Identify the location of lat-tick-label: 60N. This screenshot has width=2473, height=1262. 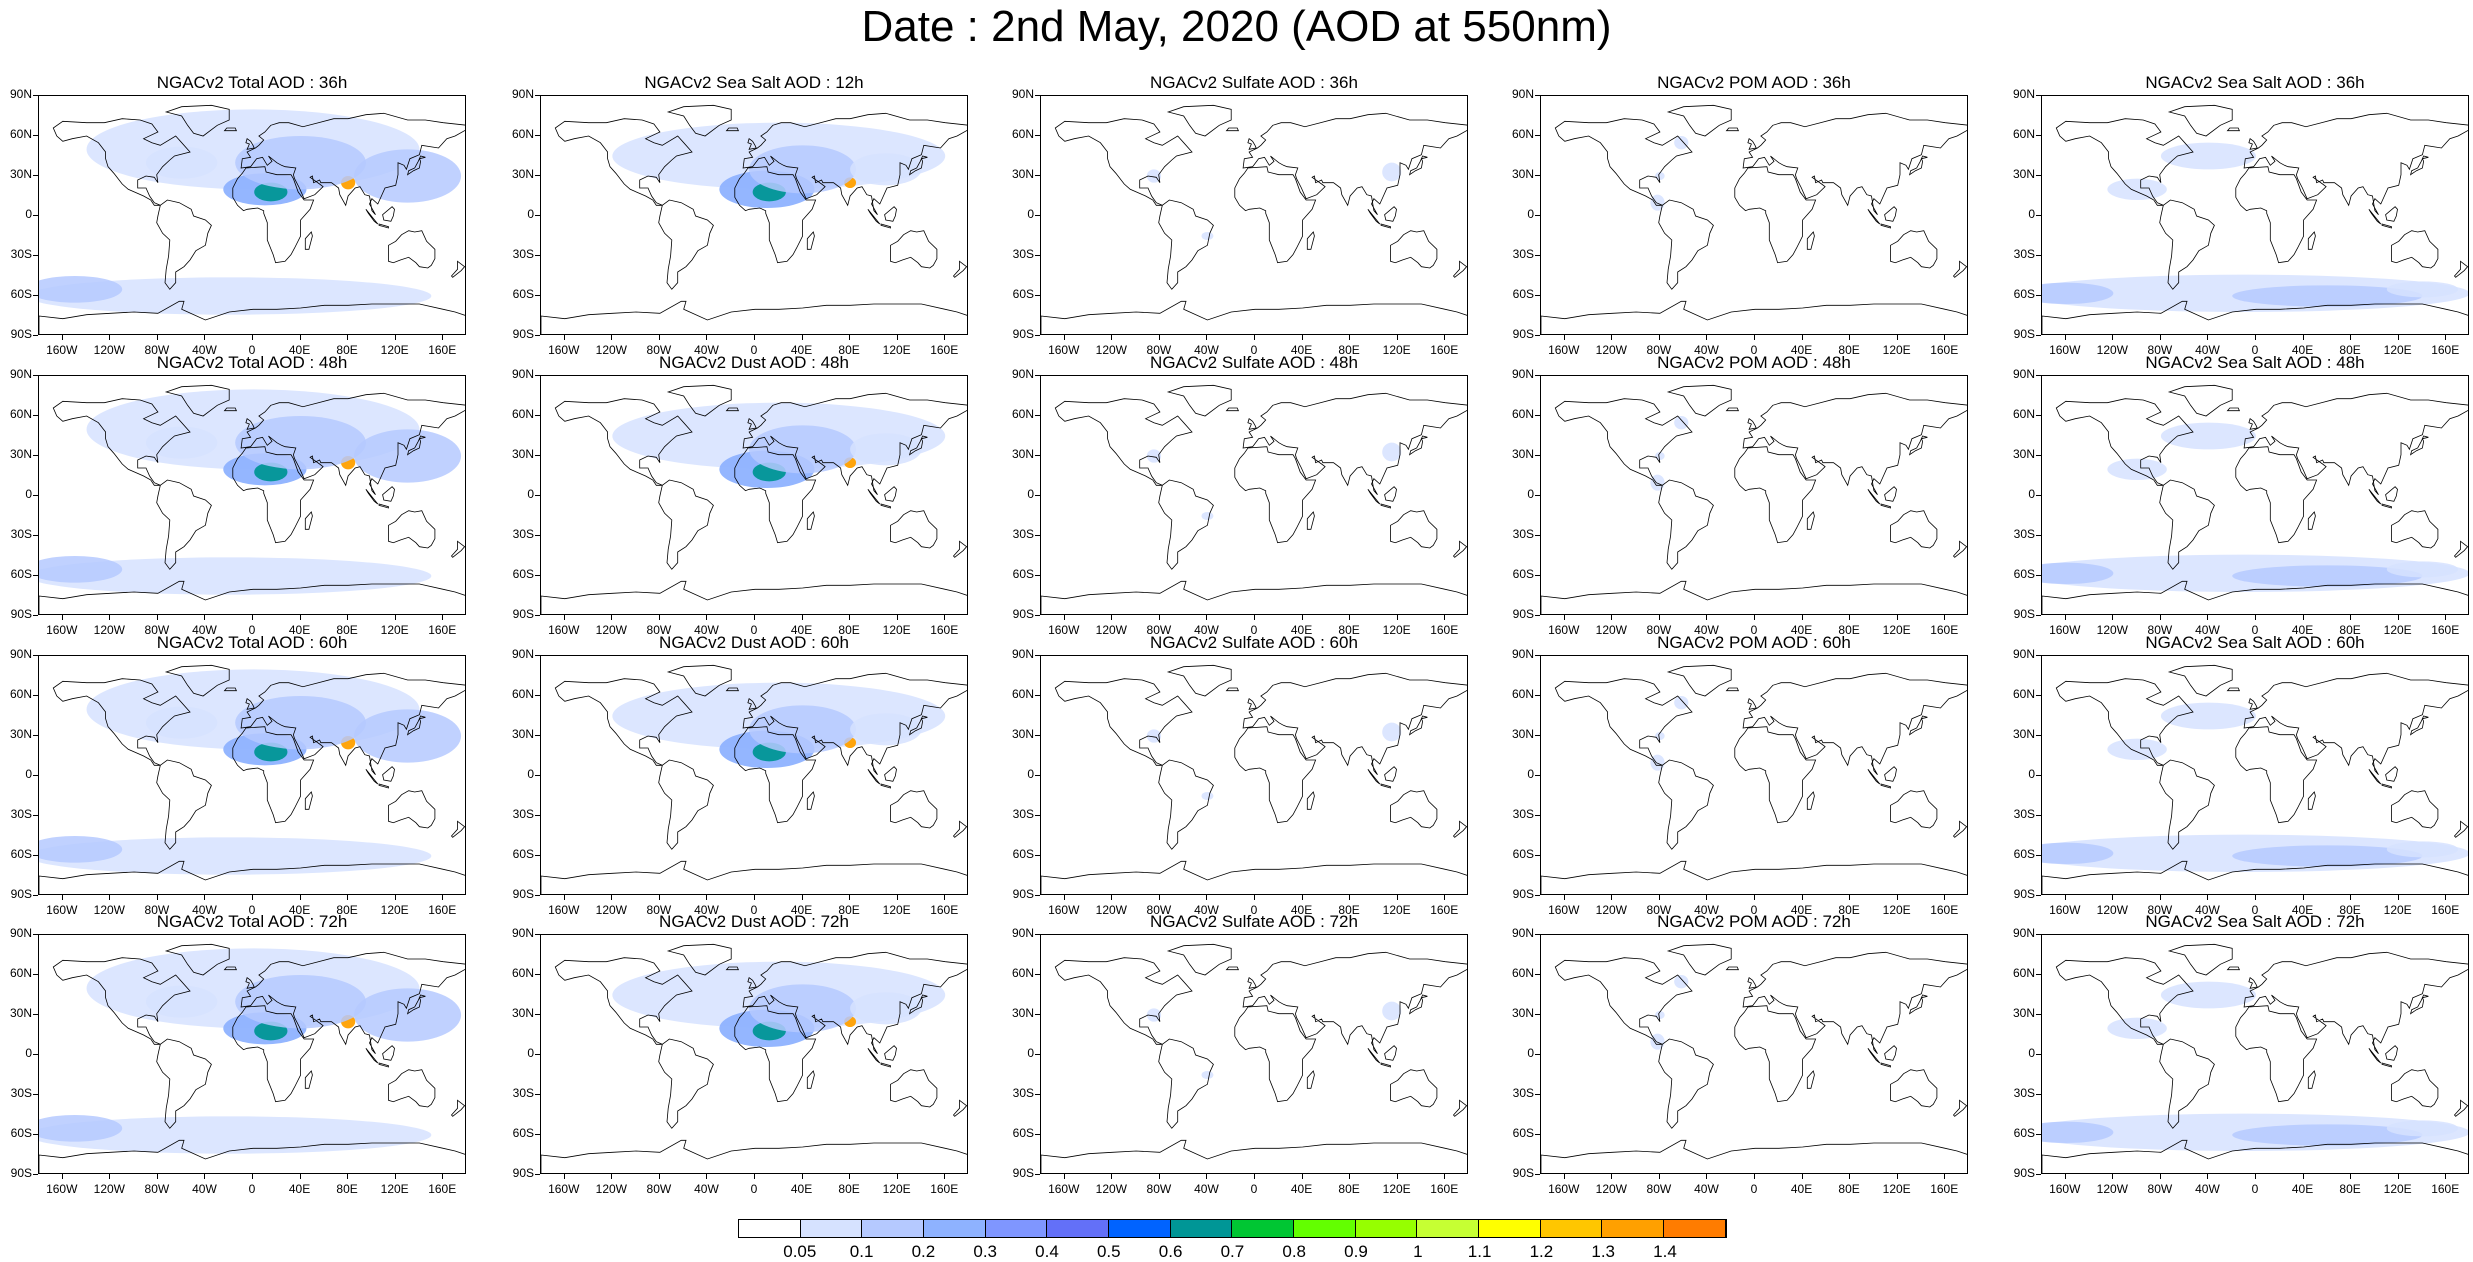
(1522, 414).